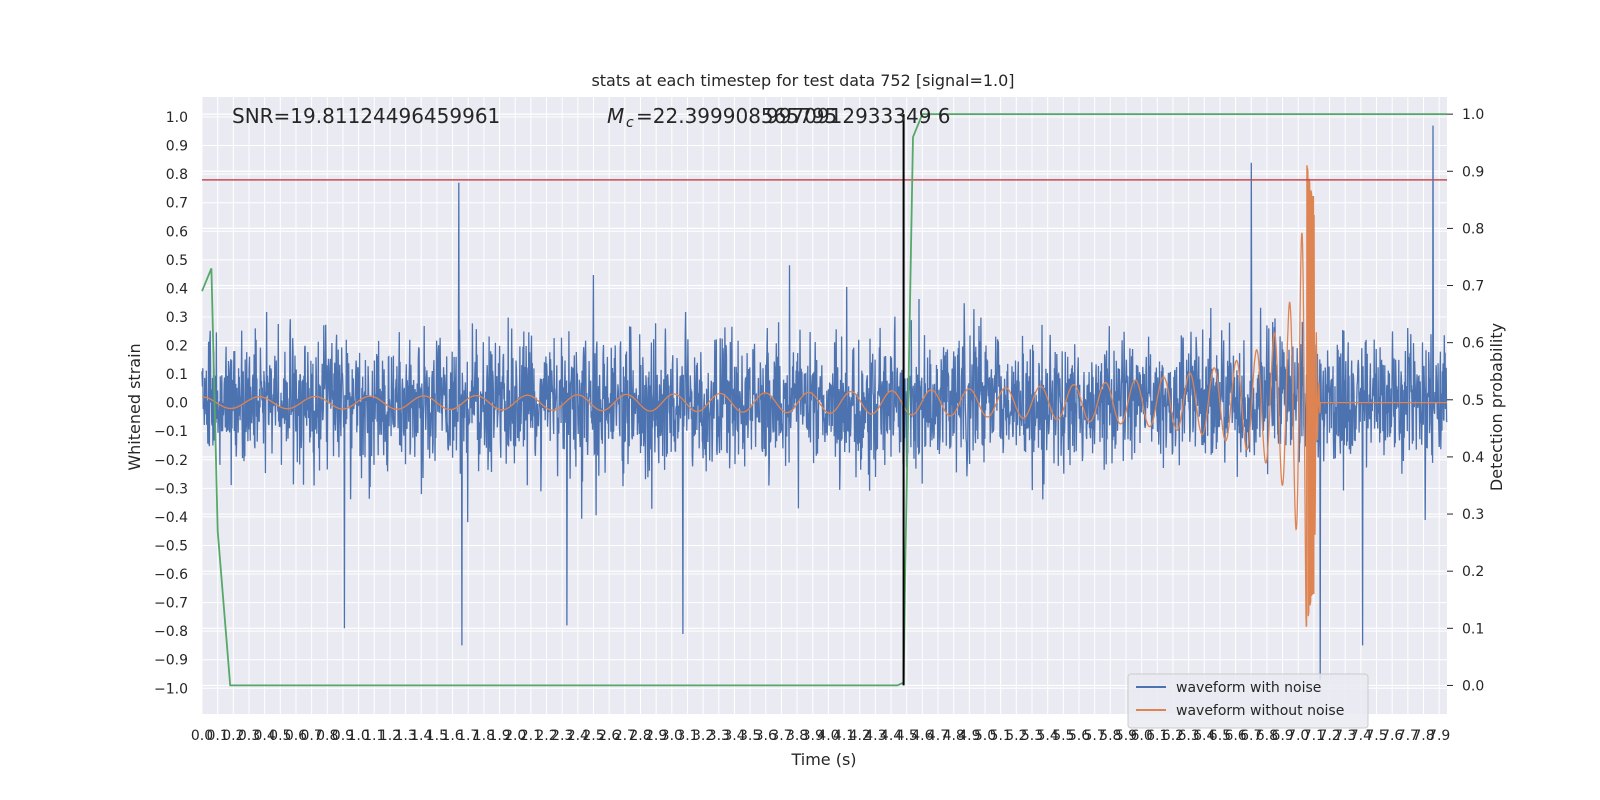 This screenshot has height=800, width=1600. Describe the element at coordinates (171, 604) in the screenshot. I see `y-tick-label-left: −0.7` at that location.